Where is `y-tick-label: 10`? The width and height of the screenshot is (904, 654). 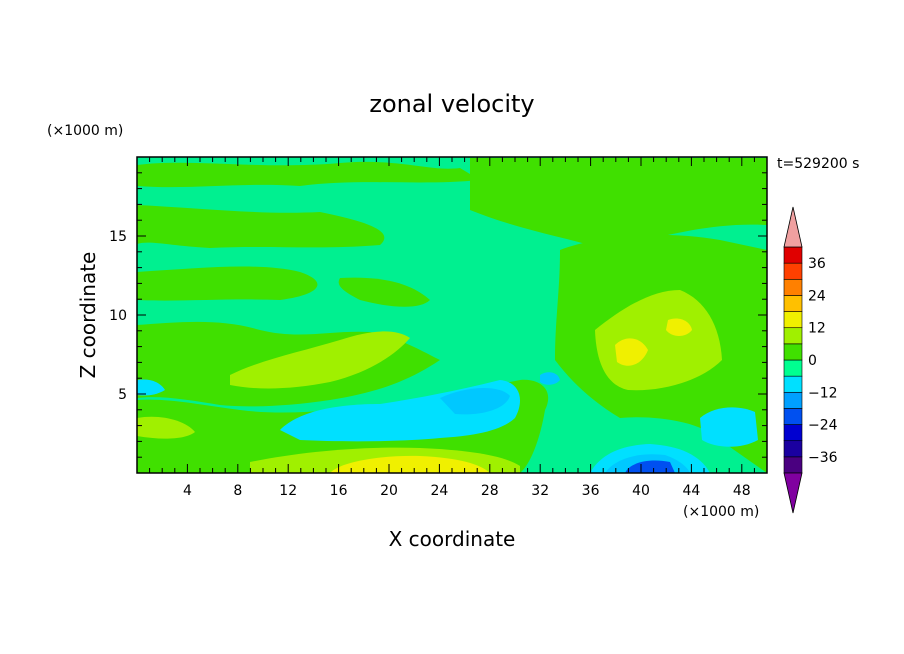
y-tick-label: 10 is located at coordinates (118, 316).